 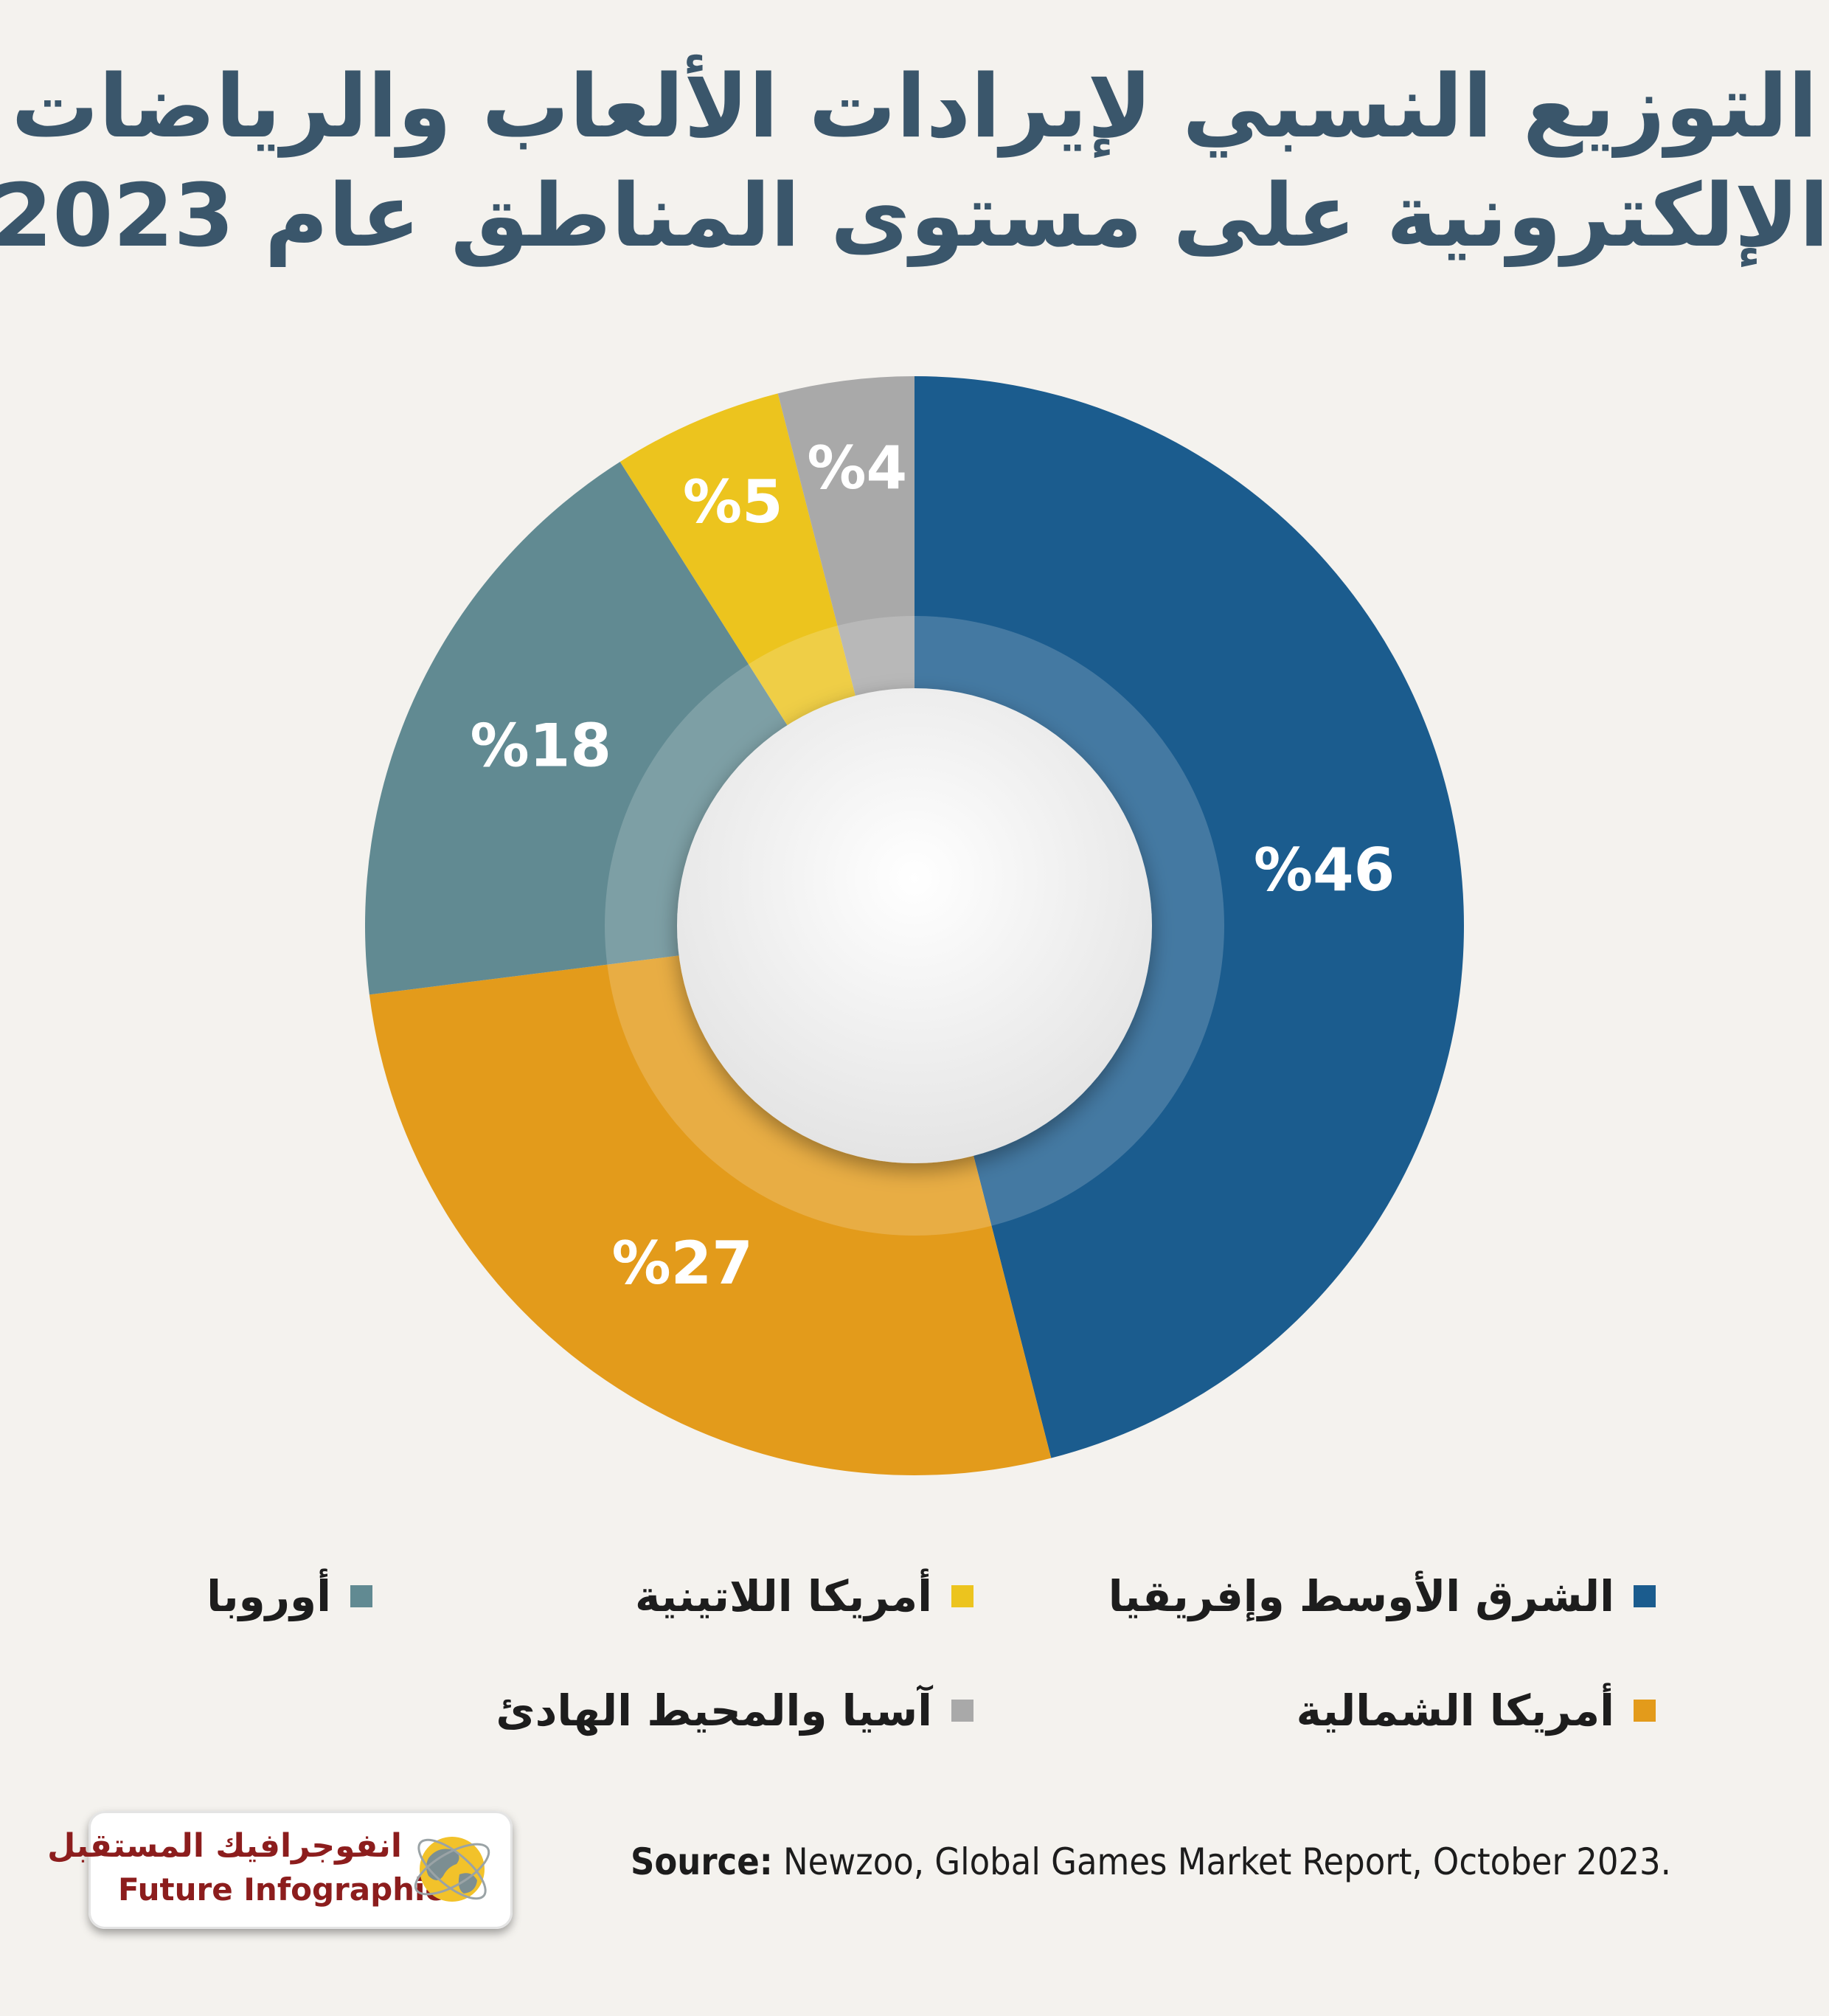 I want to click on globe-icon, so click(x=452, y=1869).